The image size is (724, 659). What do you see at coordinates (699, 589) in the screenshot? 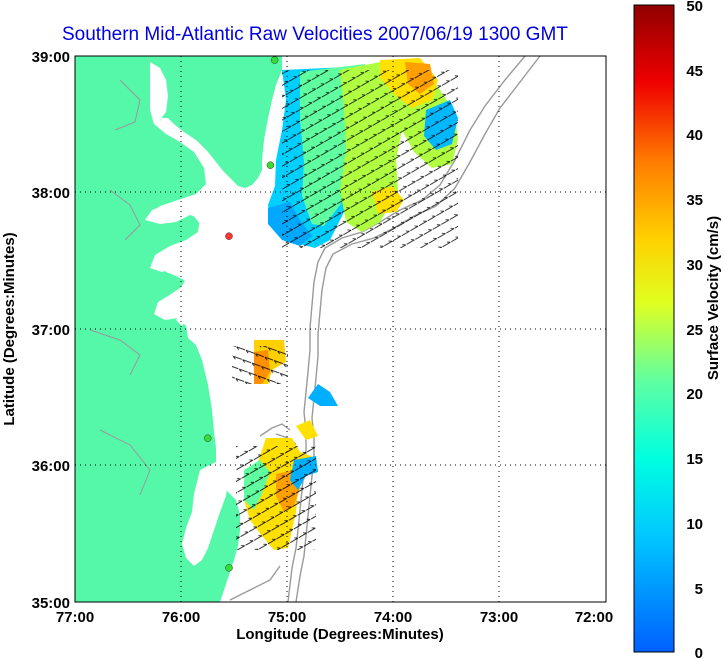
I see `colorbar-tick-label: 5` at bounding box center [699, 589].